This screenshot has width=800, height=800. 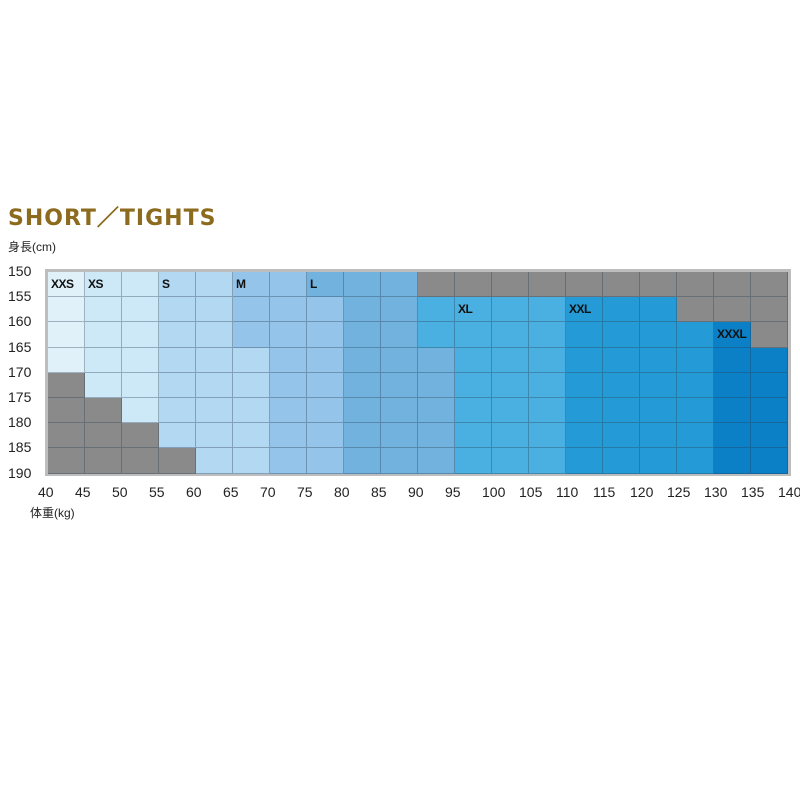 I want to click on x-tick-label: 125, so click(x=679, y=492).